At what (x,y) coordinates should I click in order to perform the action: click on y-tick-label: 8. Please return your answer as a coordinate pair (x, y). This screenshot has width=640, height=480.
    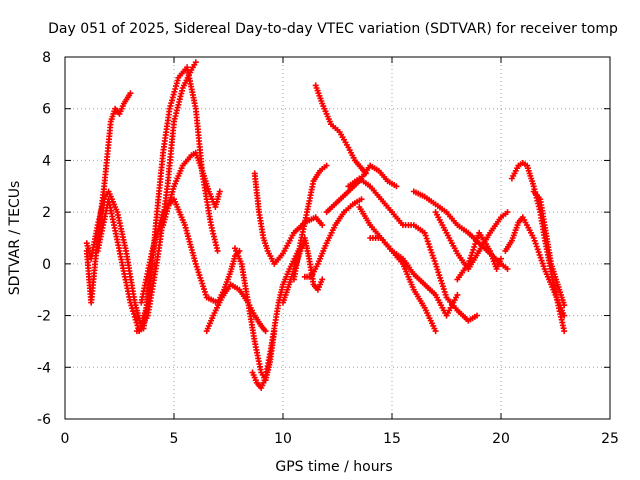
    Looking at the image, I should click on (46, 58).